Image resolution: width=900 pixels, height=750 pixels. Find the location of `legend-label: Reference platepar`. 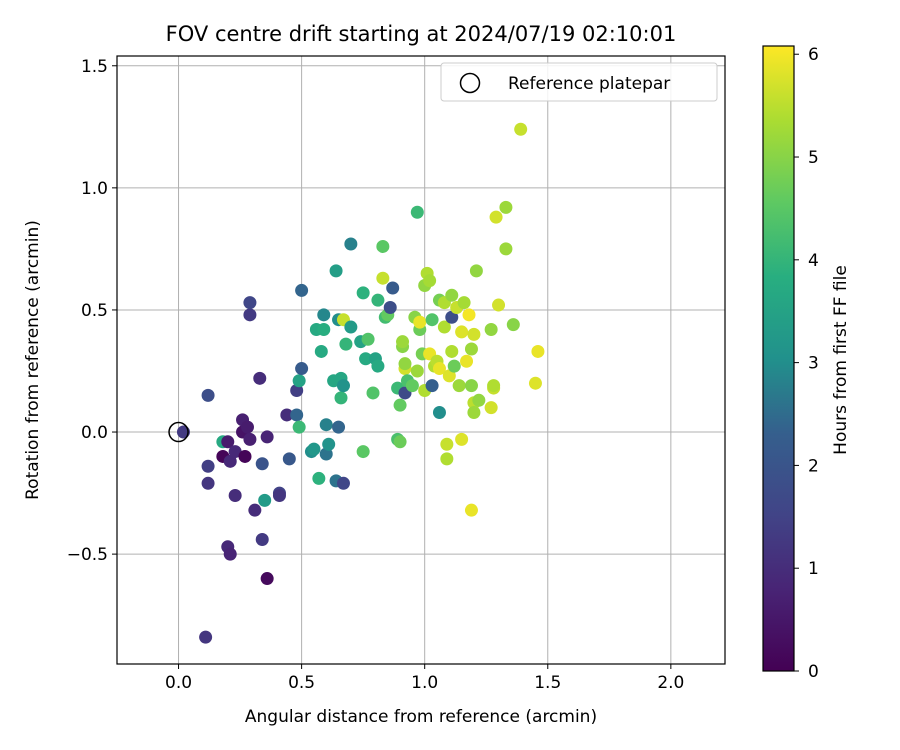

legend-label: Reference platepar is located at coordinates (589, 84).